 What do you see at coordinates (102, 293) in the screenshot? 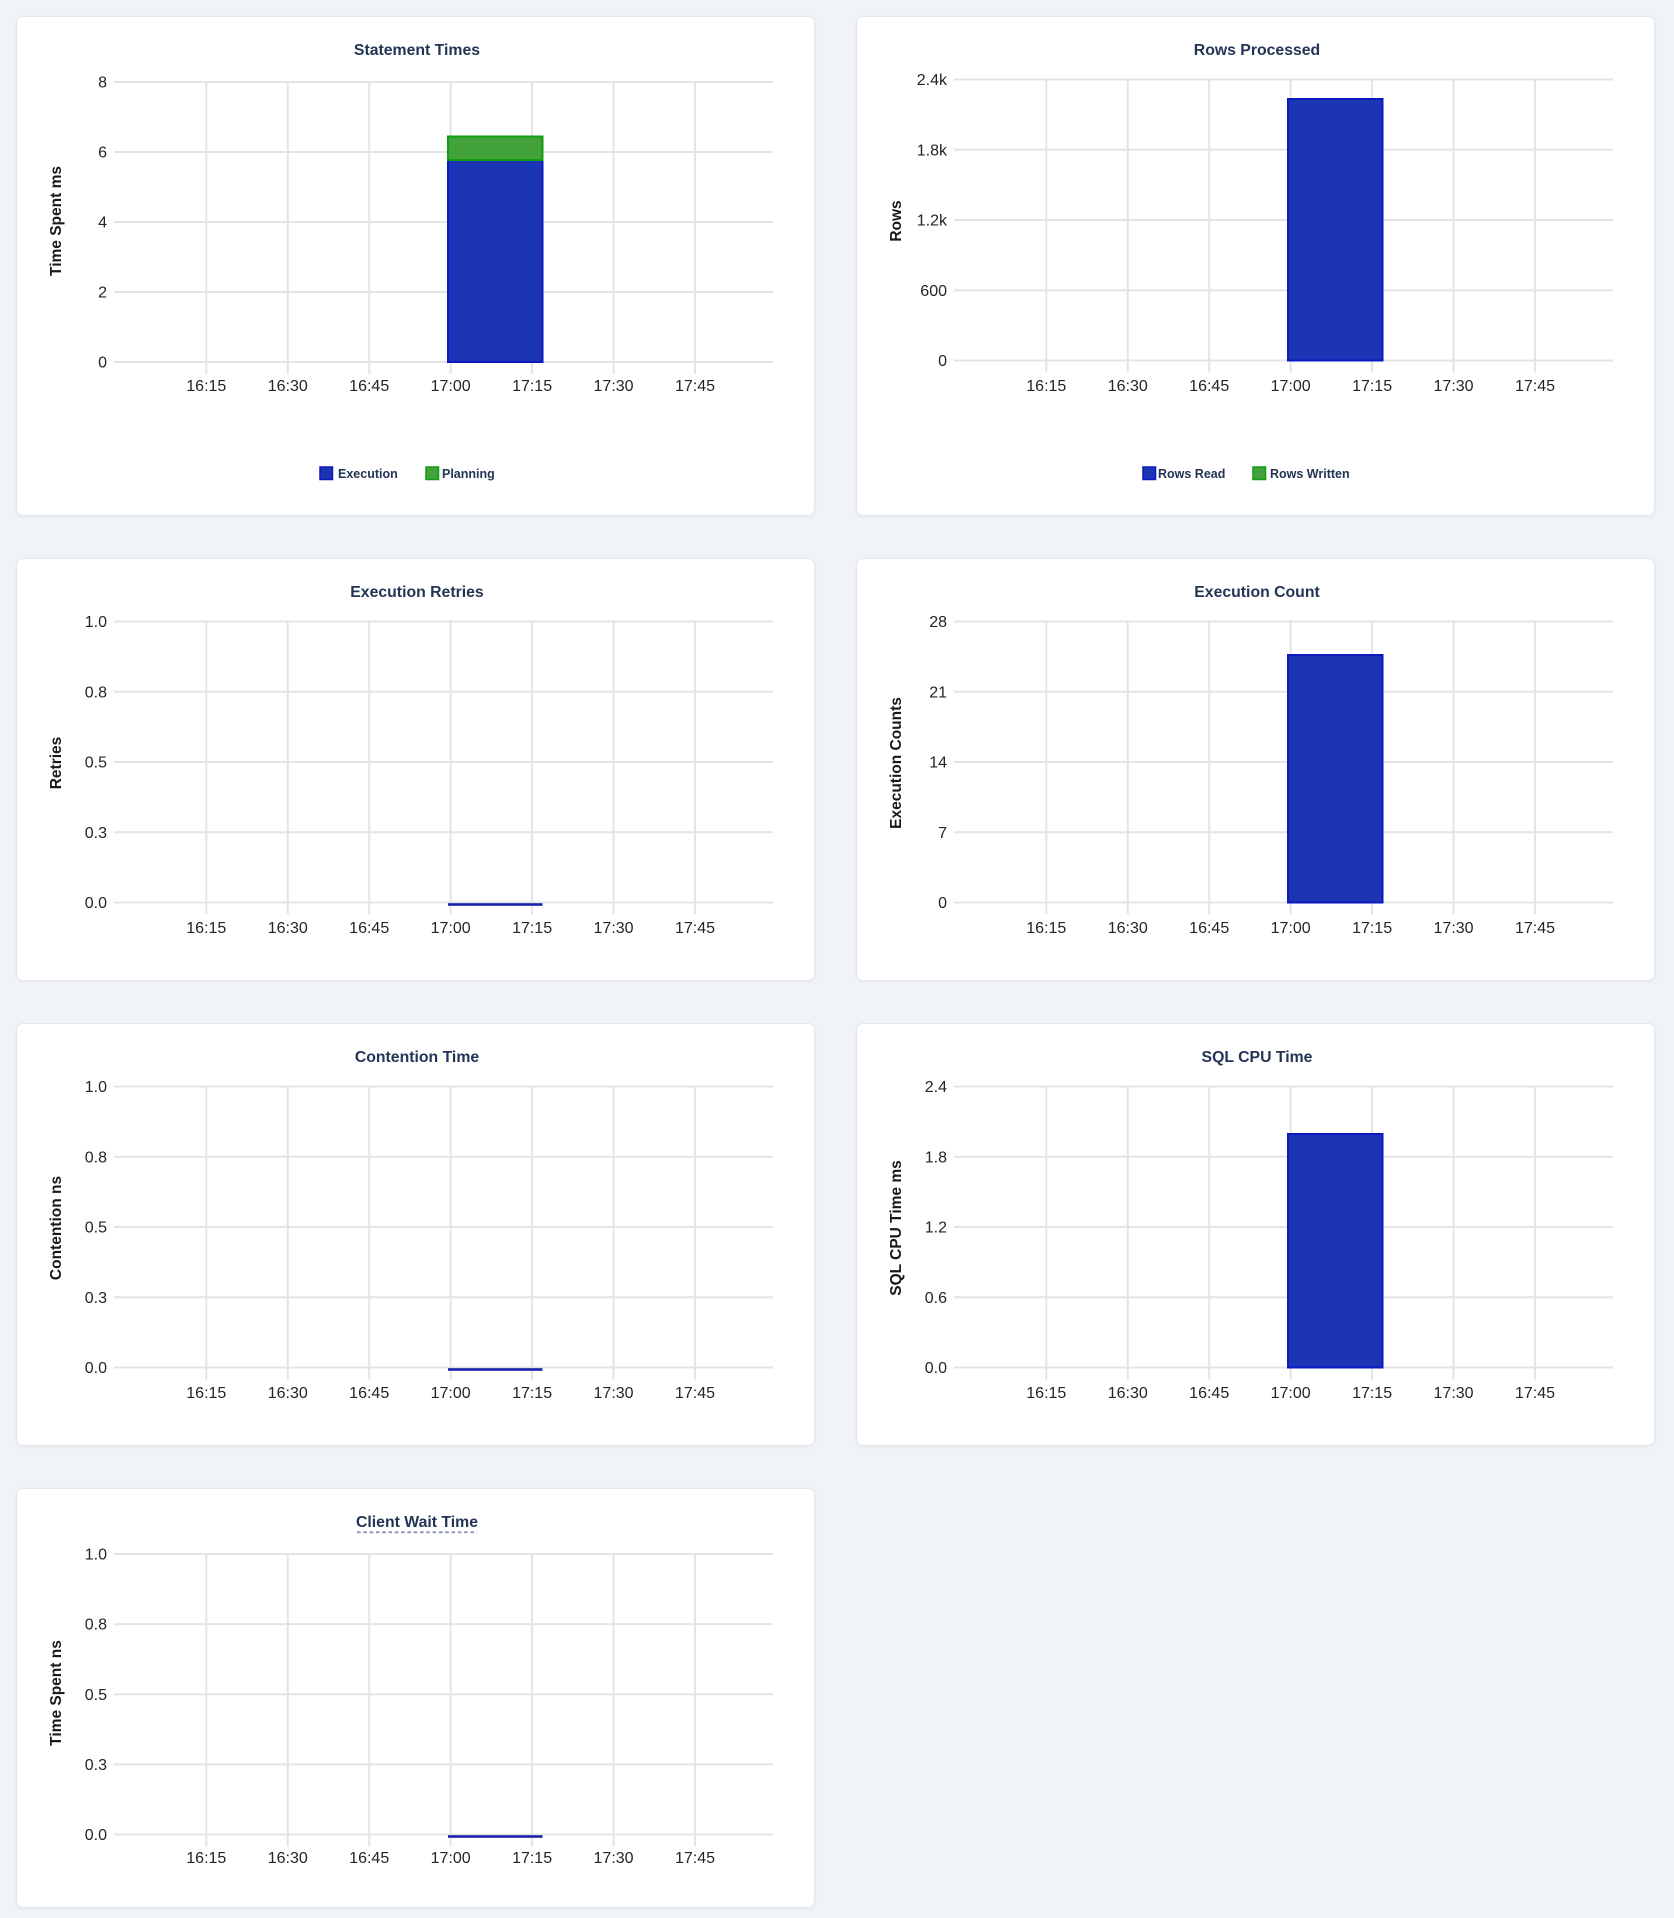
I see `svg-text: 2` at bounding box center [102, 293].